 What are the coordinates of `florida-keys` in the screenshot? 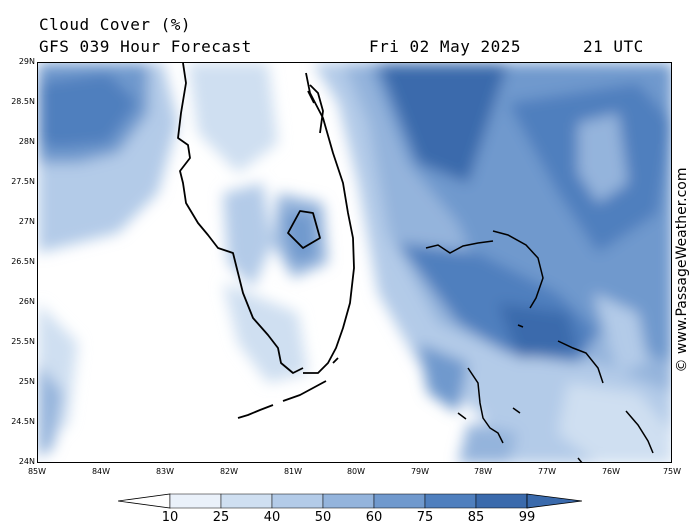 It's located at (288, 388).